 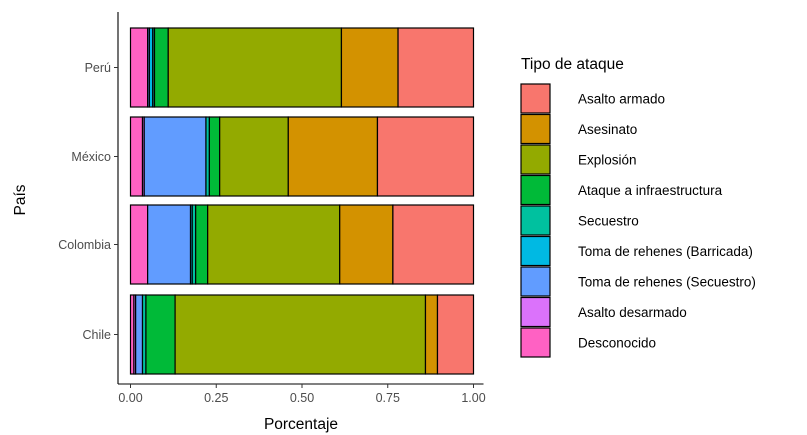 I want to click on x-axis-title: Porcentaje, so click(x=301, y=424).